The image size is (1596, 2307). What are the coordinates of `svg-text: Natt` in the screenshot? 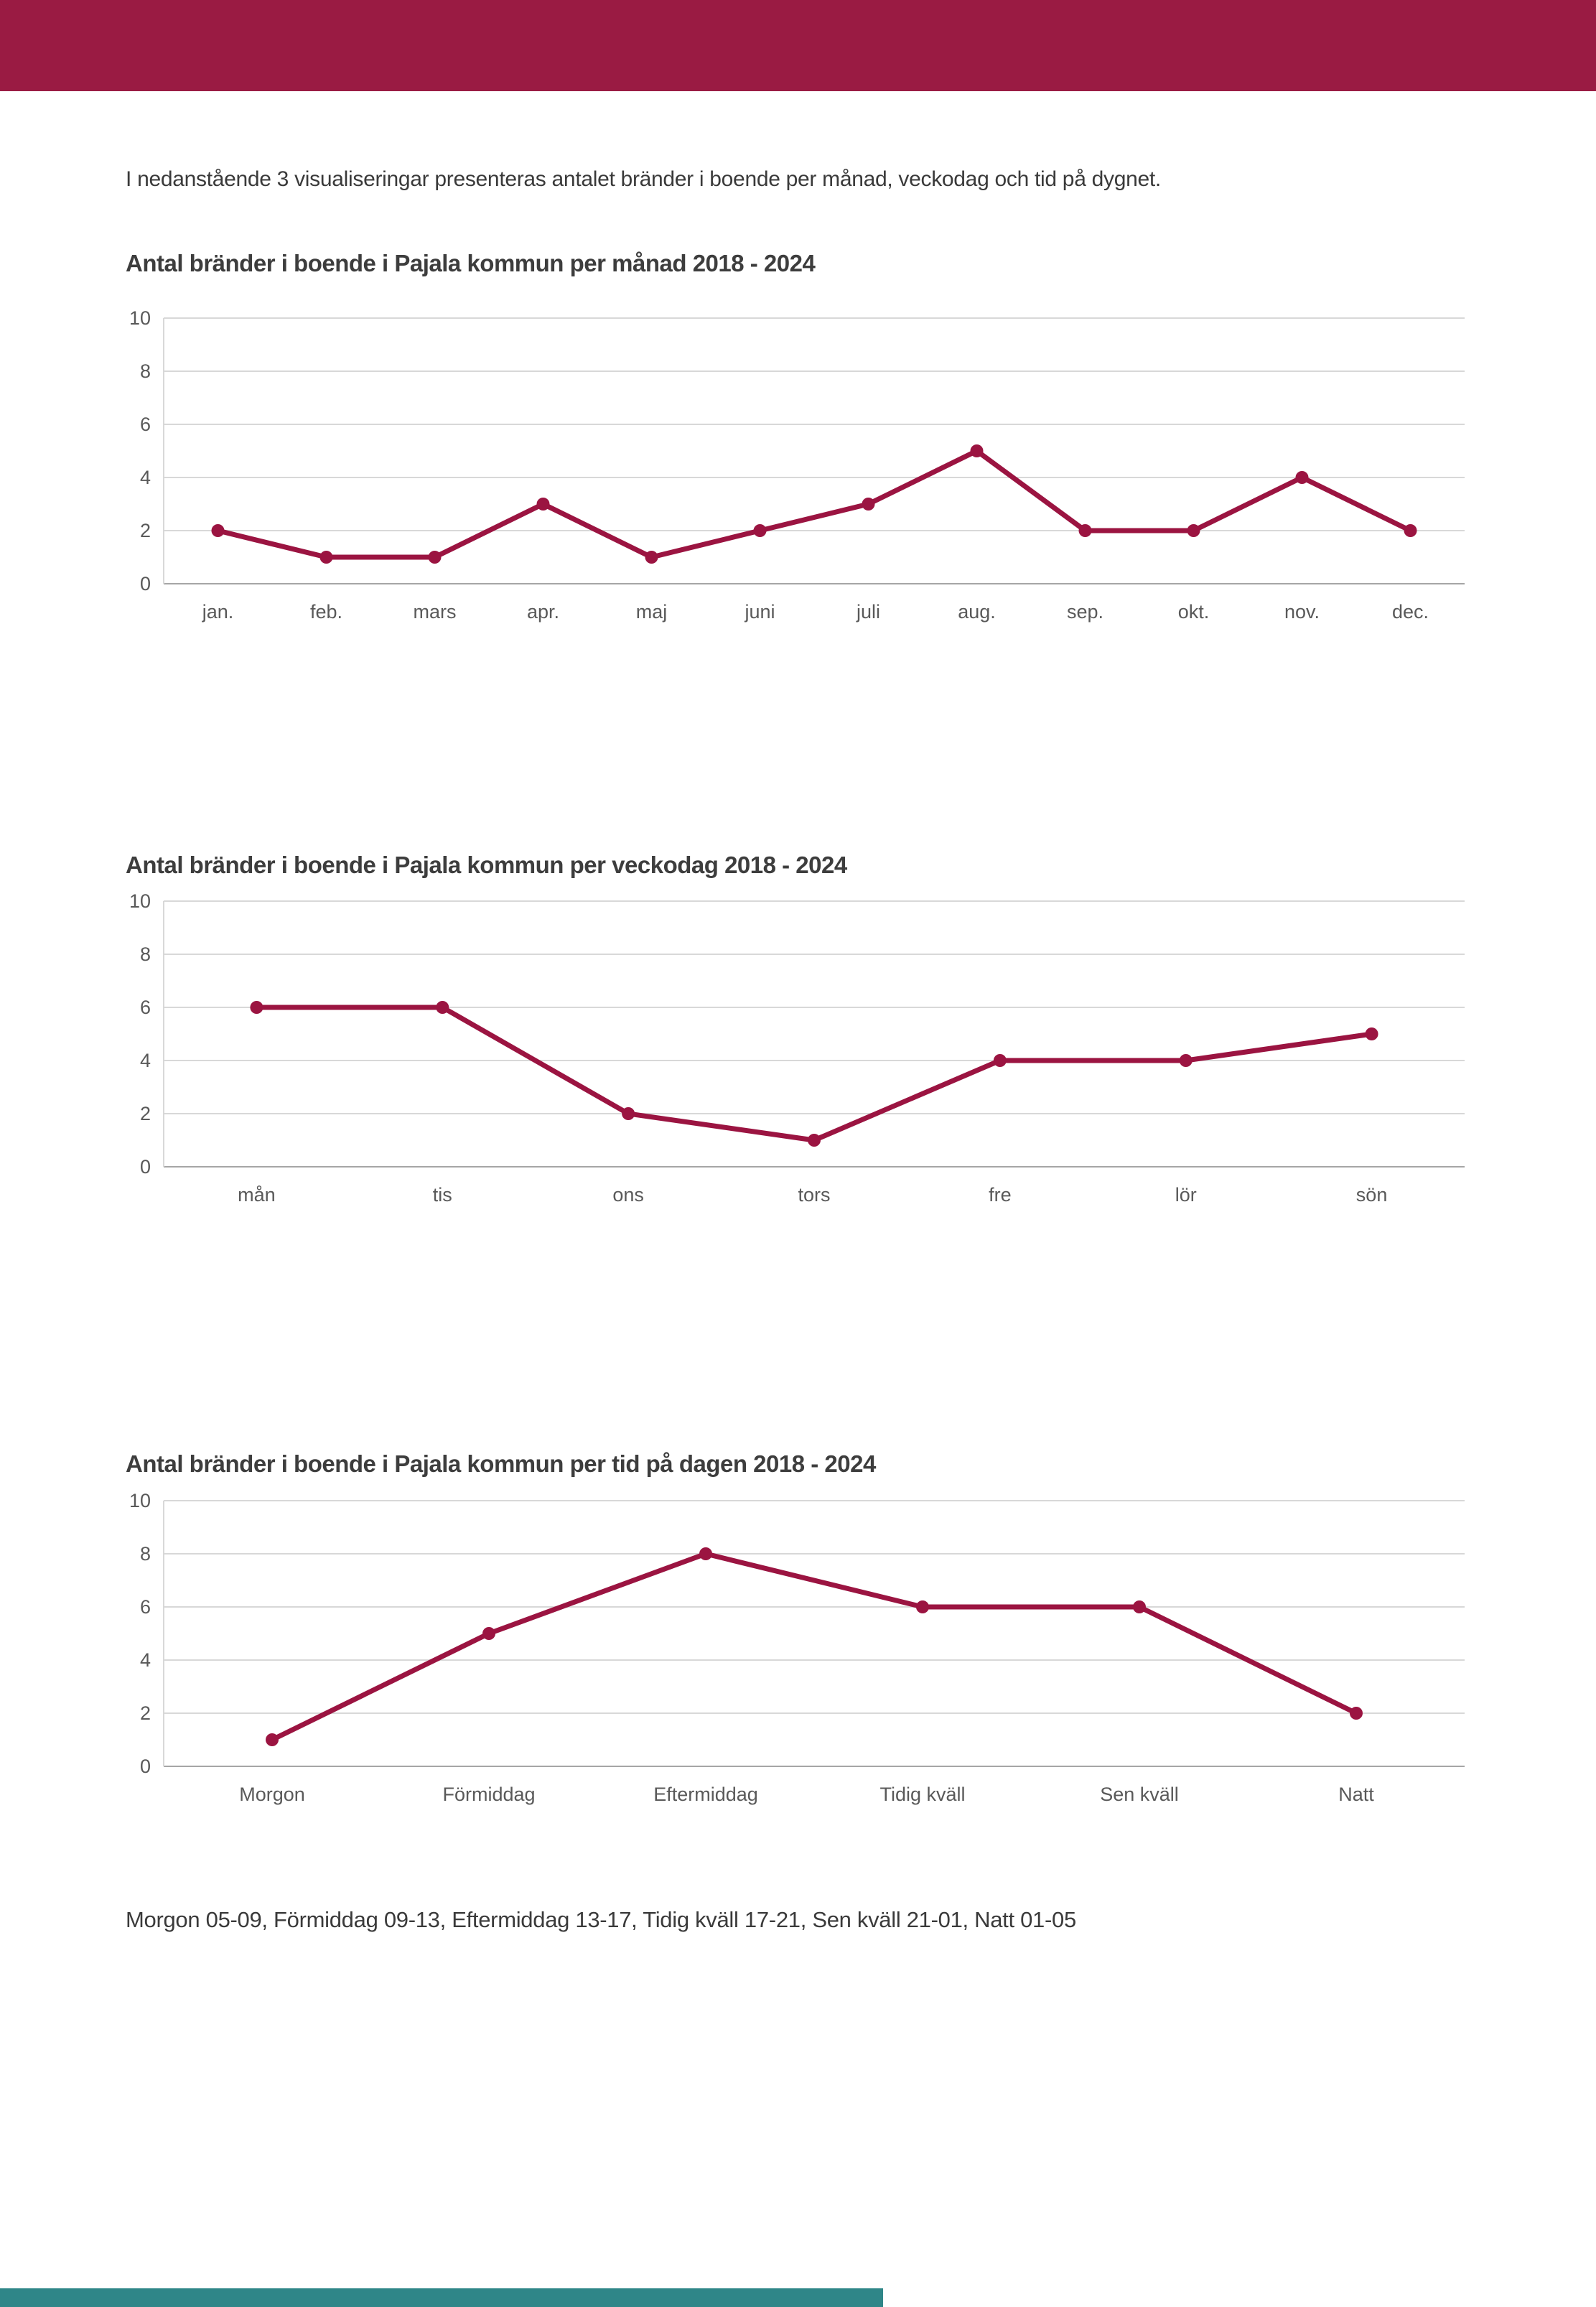 It's located at (1356, 1794).